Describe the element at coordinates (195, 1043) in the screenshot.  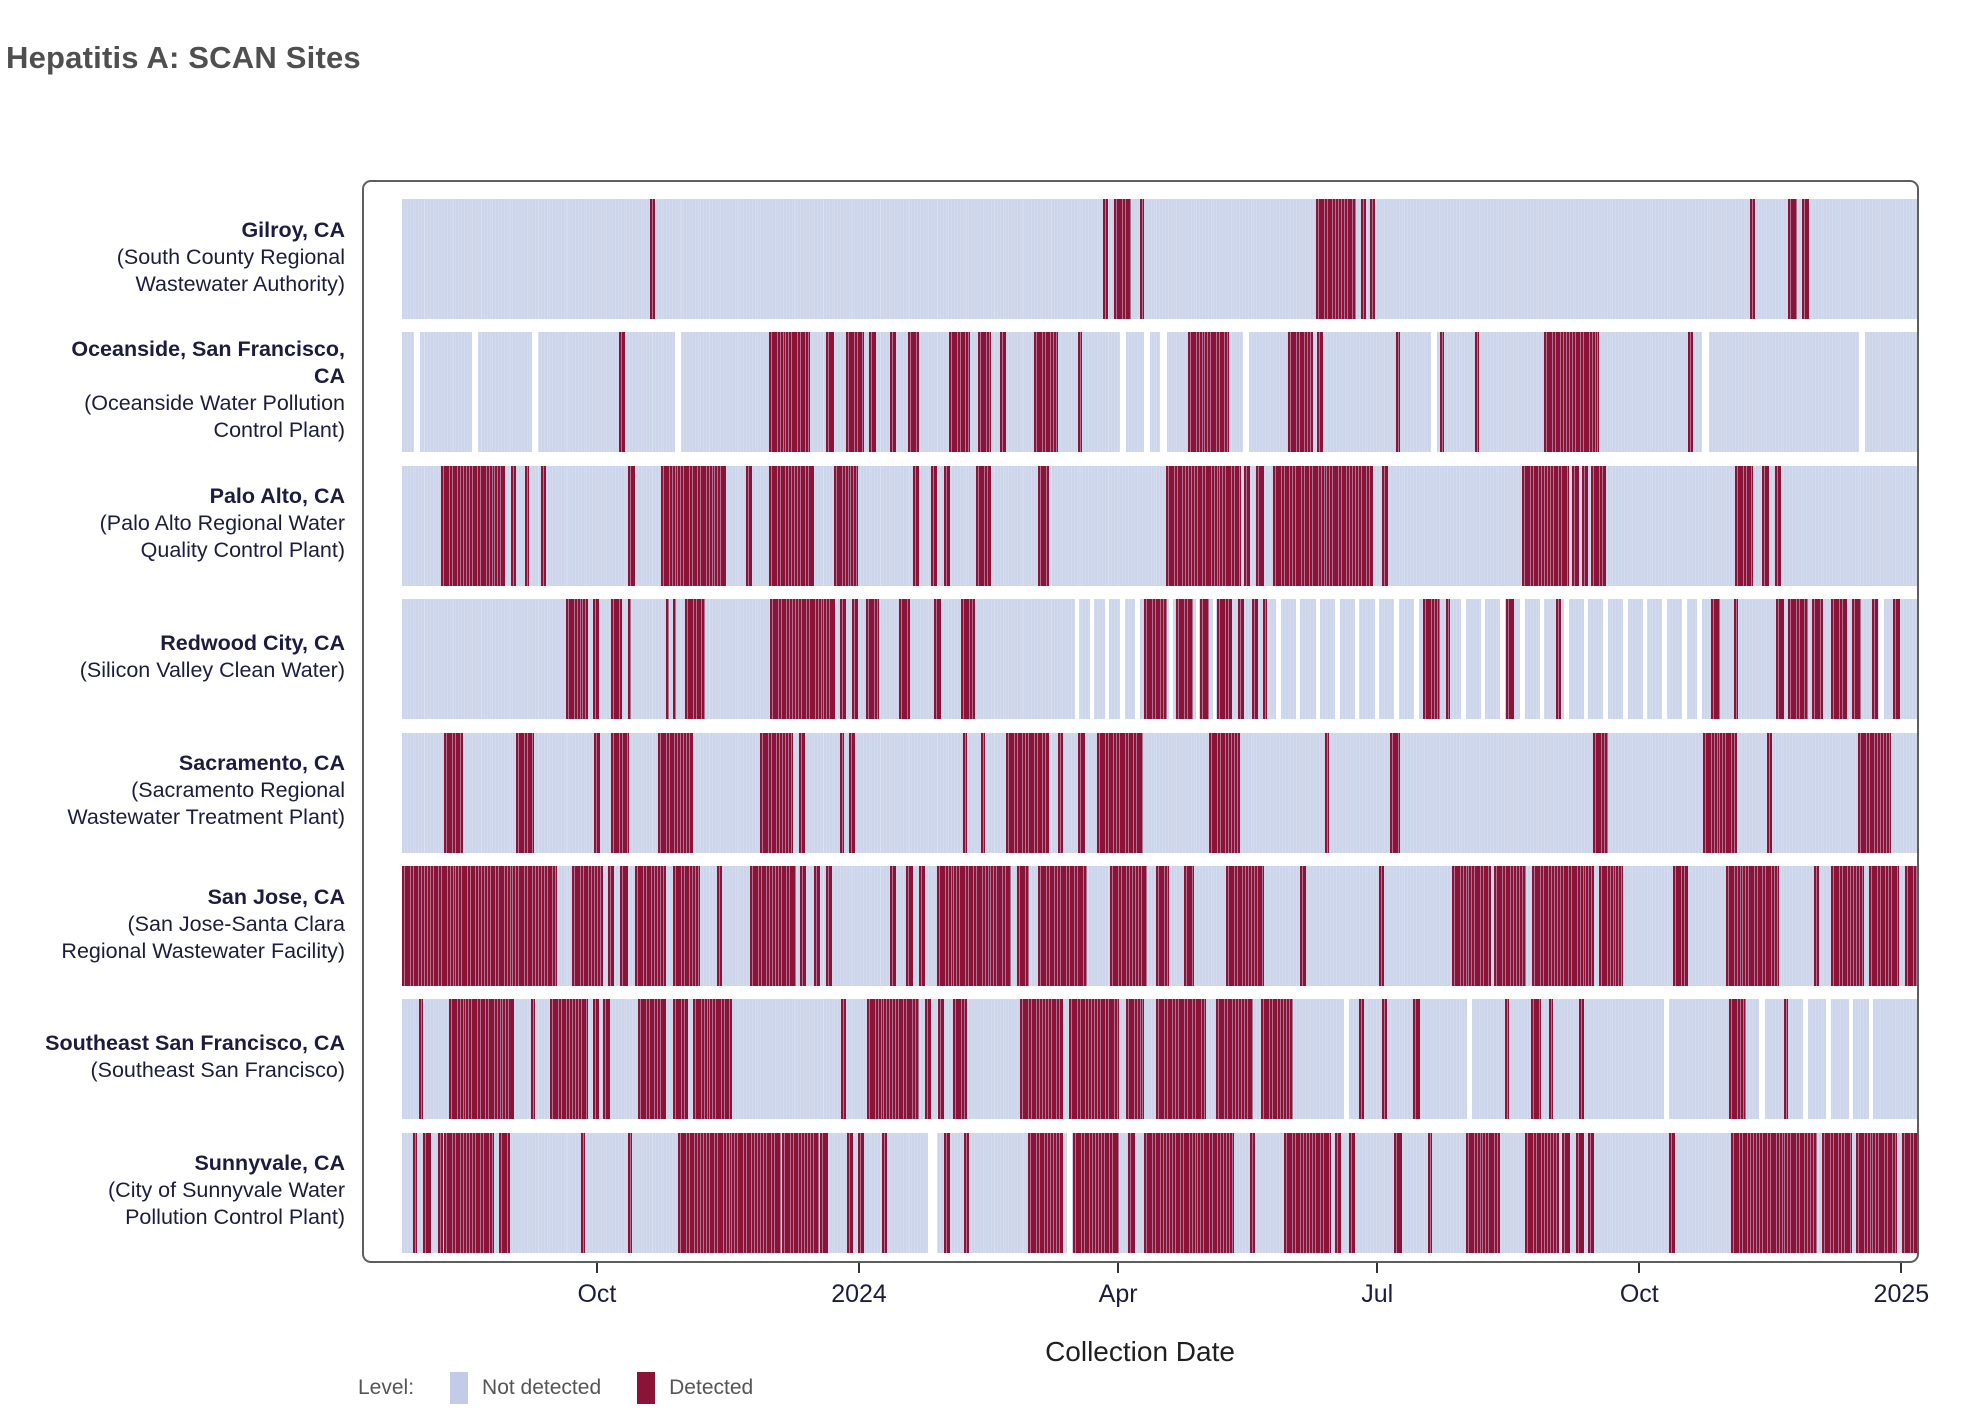
I see `site-city: Southeast San Francisco, CA` at that location.